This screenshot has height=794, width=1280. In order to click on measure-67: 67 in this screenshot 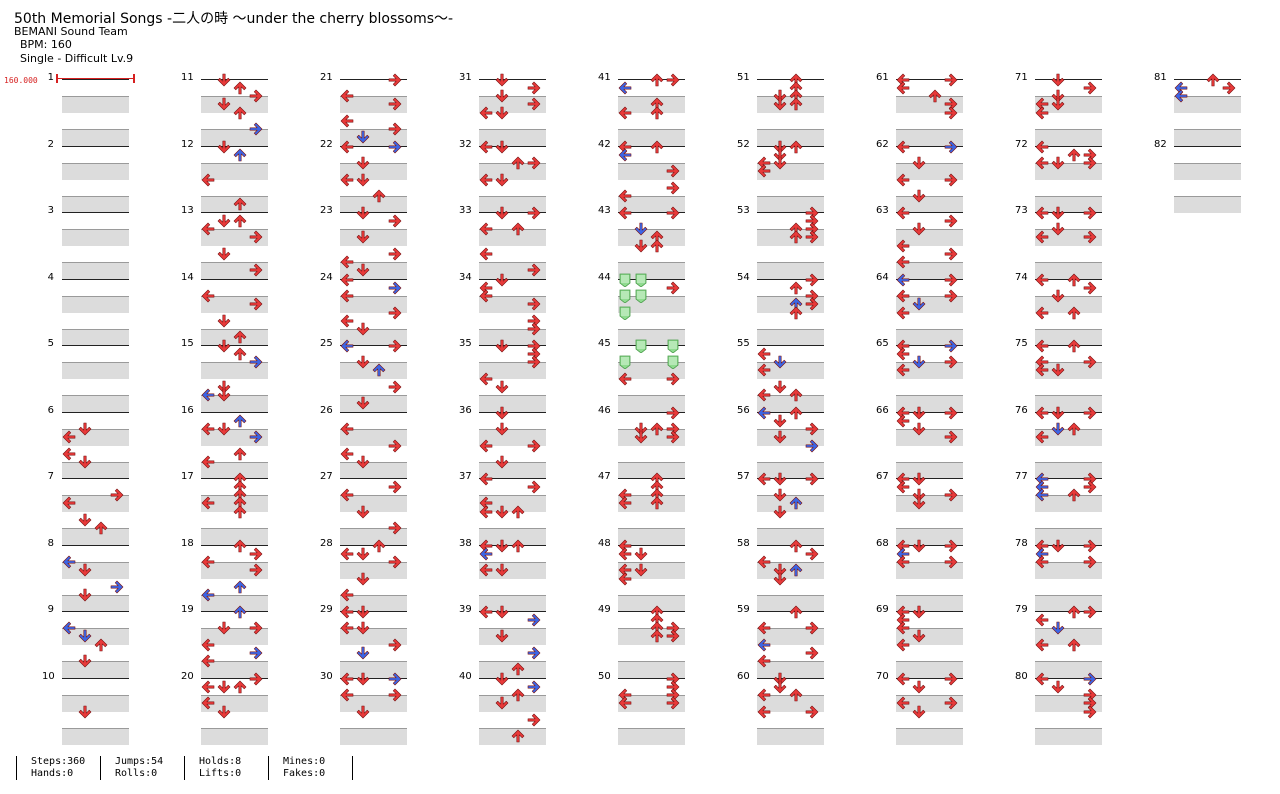, I will do `click(923, 508)`.